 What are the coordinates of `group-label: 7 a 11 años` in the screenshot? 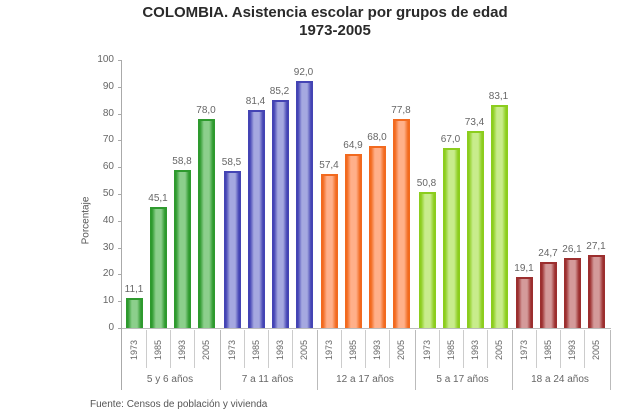 It's located at (267, 379).